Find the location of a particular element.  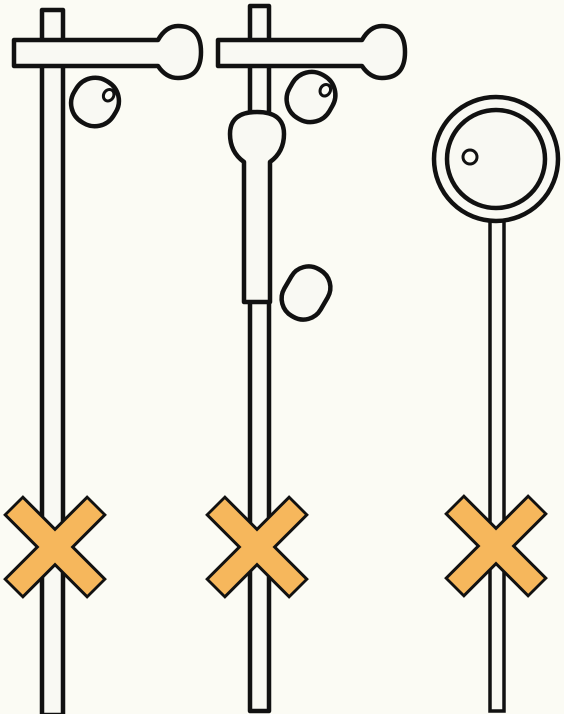

crossing-marks is located at coordinates (275, 546).